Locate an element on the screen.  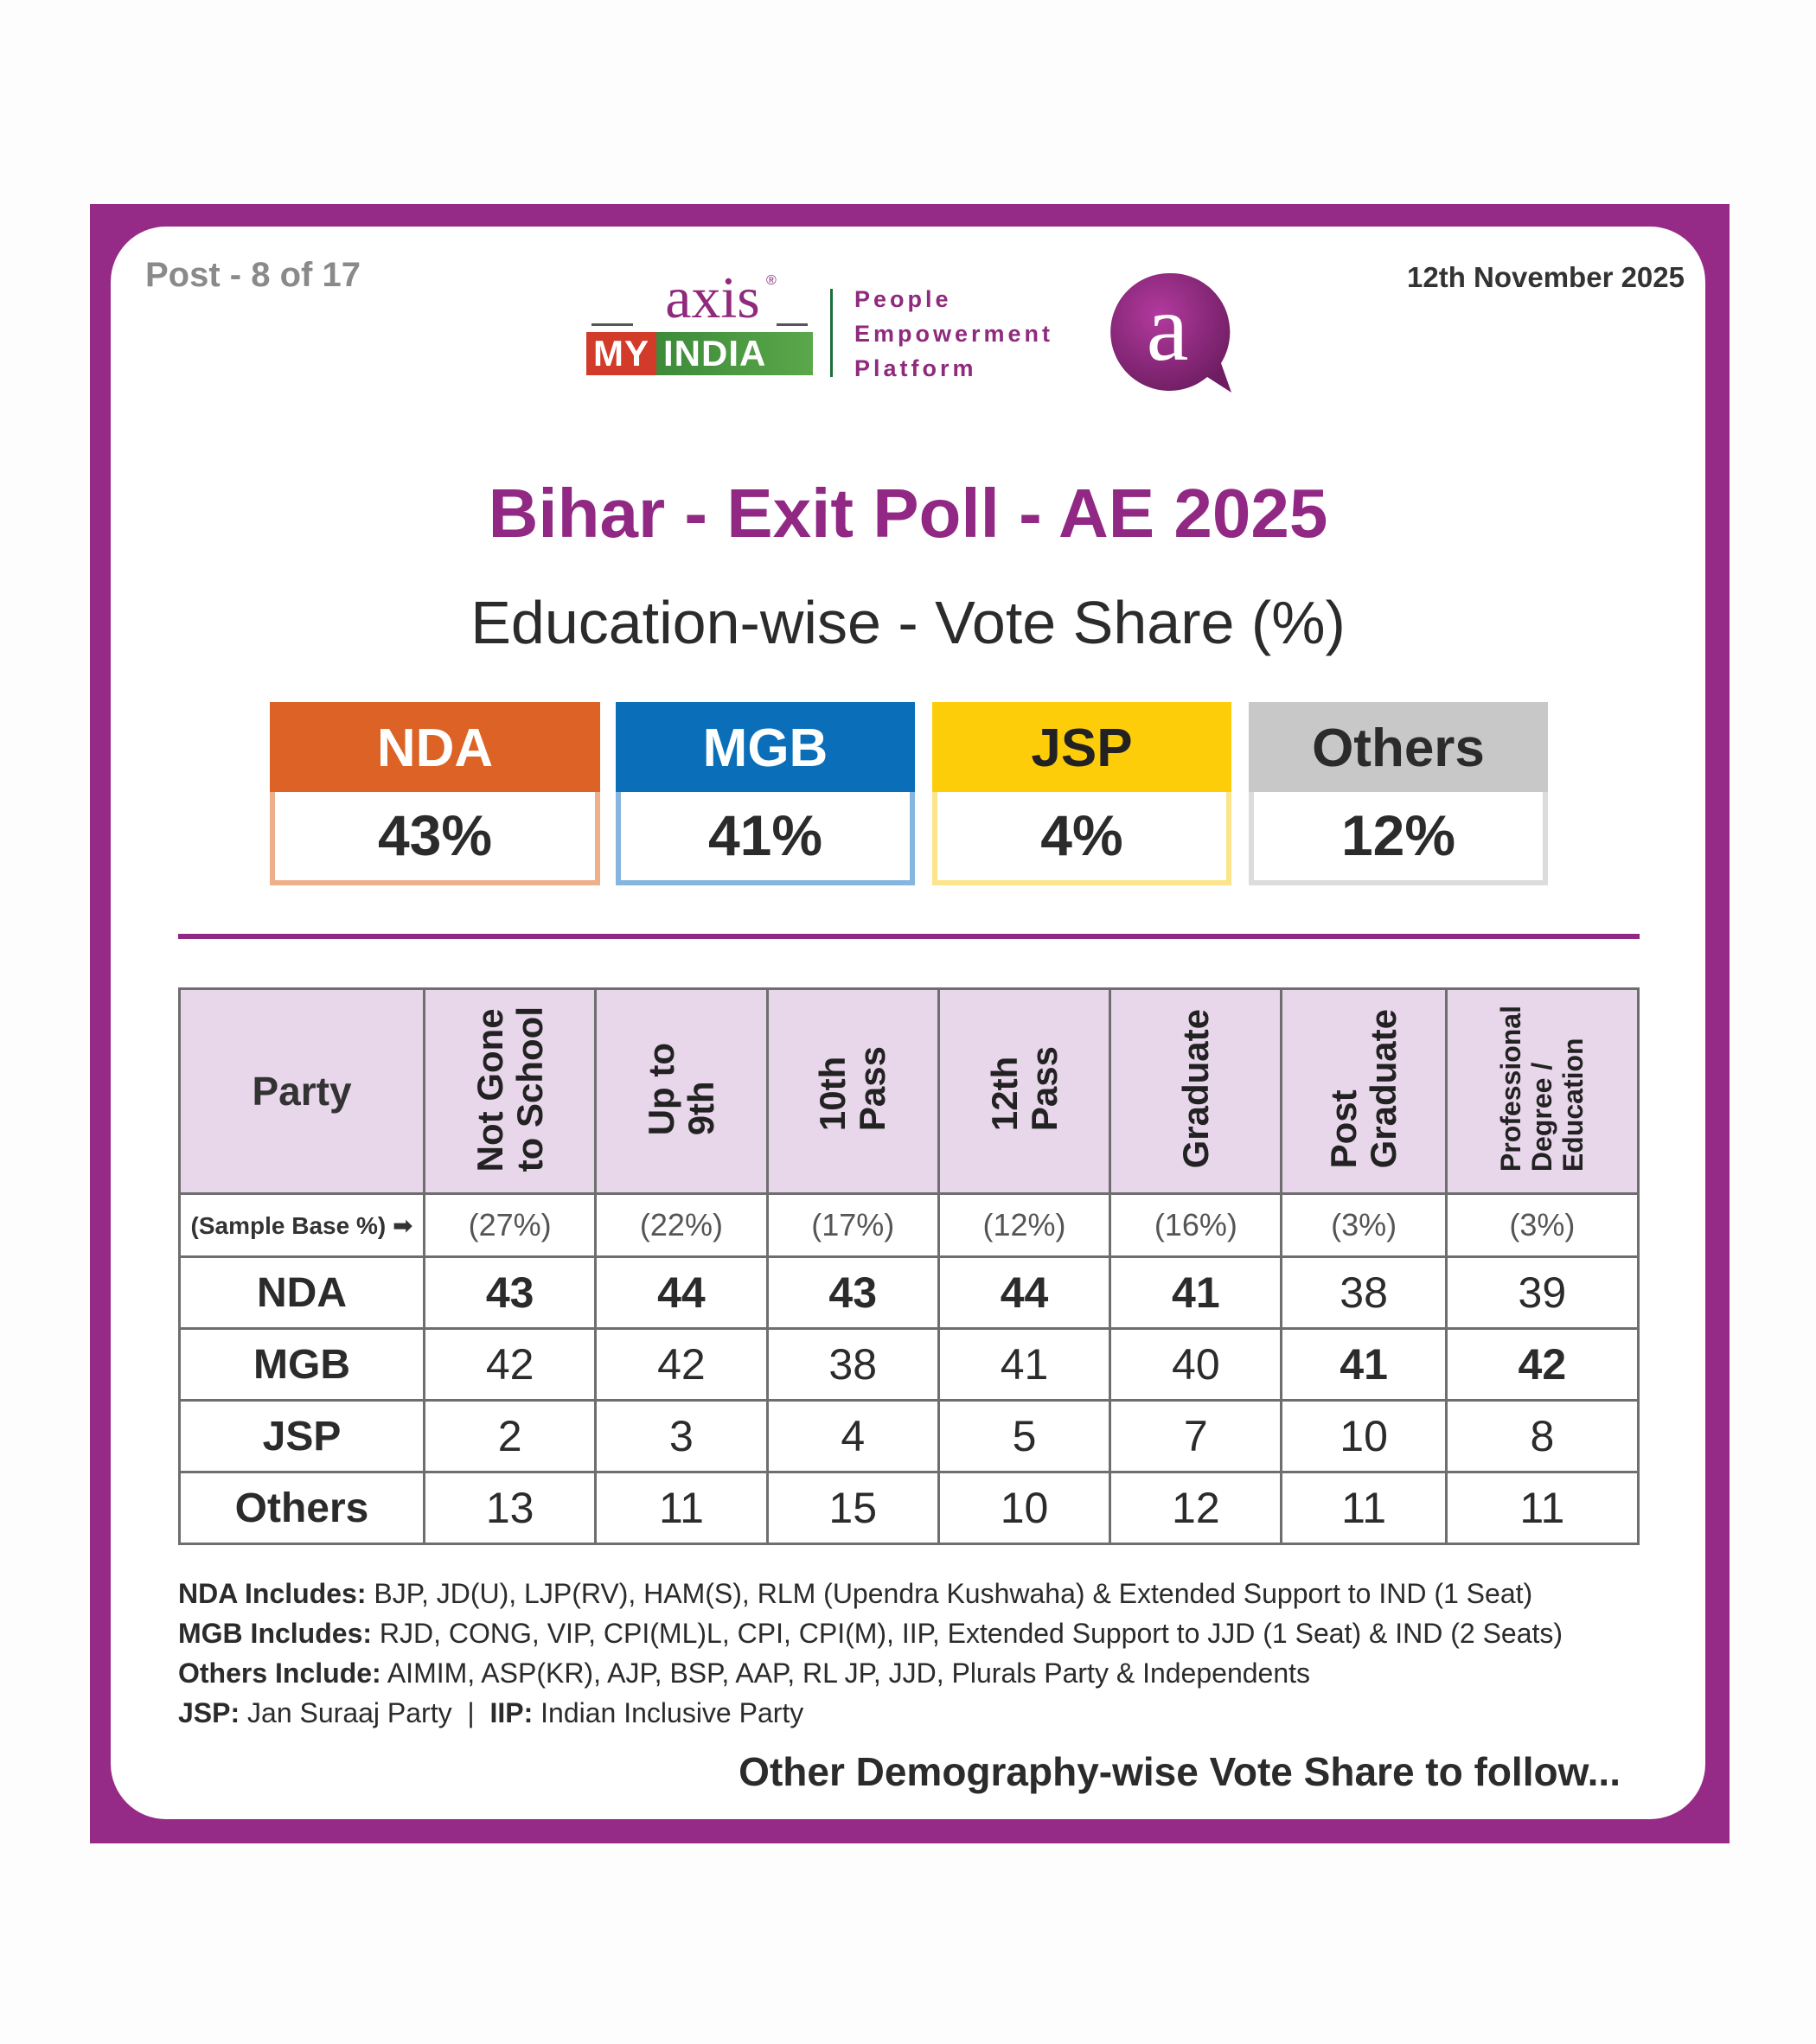
table-row: NDA 43 44 43 44 41 38 39 is located at coordinates (909, 1292).